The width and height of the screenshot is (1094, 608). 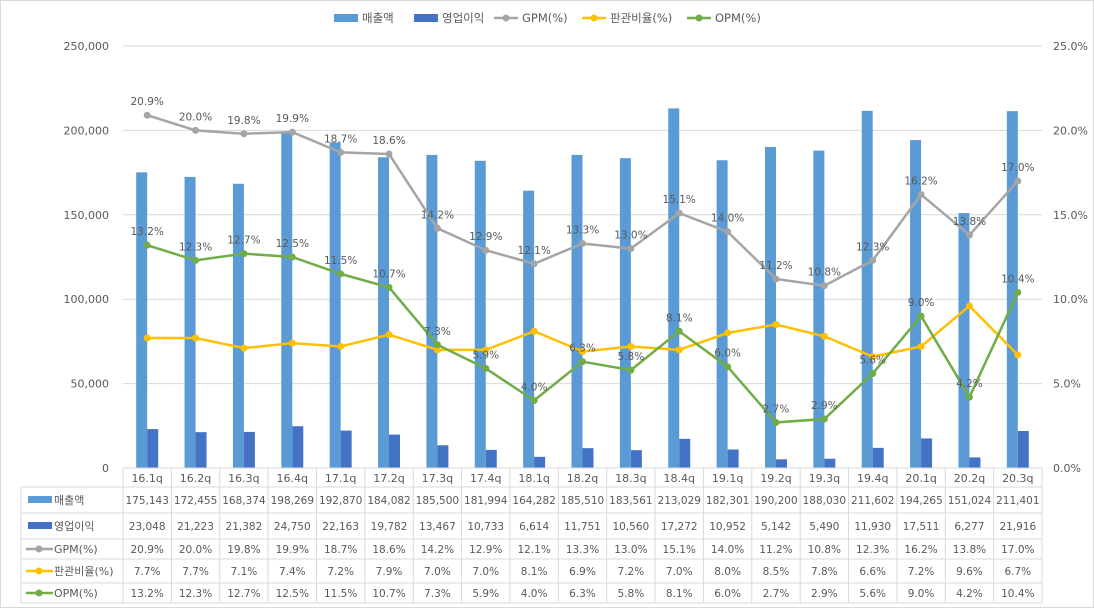 What do you see at coordinates (485, 355) in the screenshot?
I see `point-label: 5.9%` at bounding box center [485, 355].